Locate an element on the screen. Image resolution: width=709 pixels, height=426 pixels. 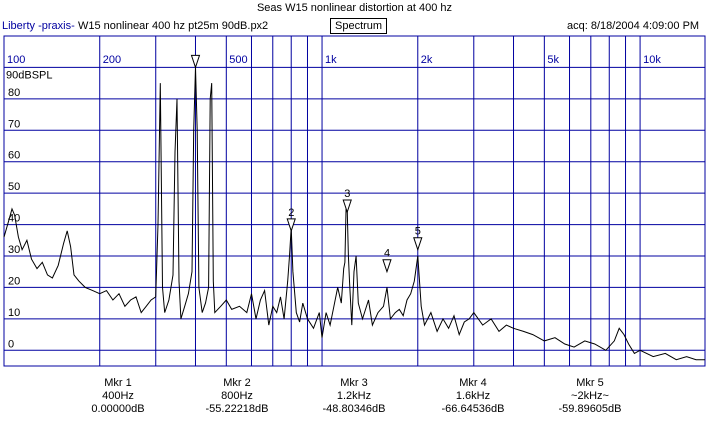
marker-3-name: Mkr 3 is located at coordinates (354, 383).